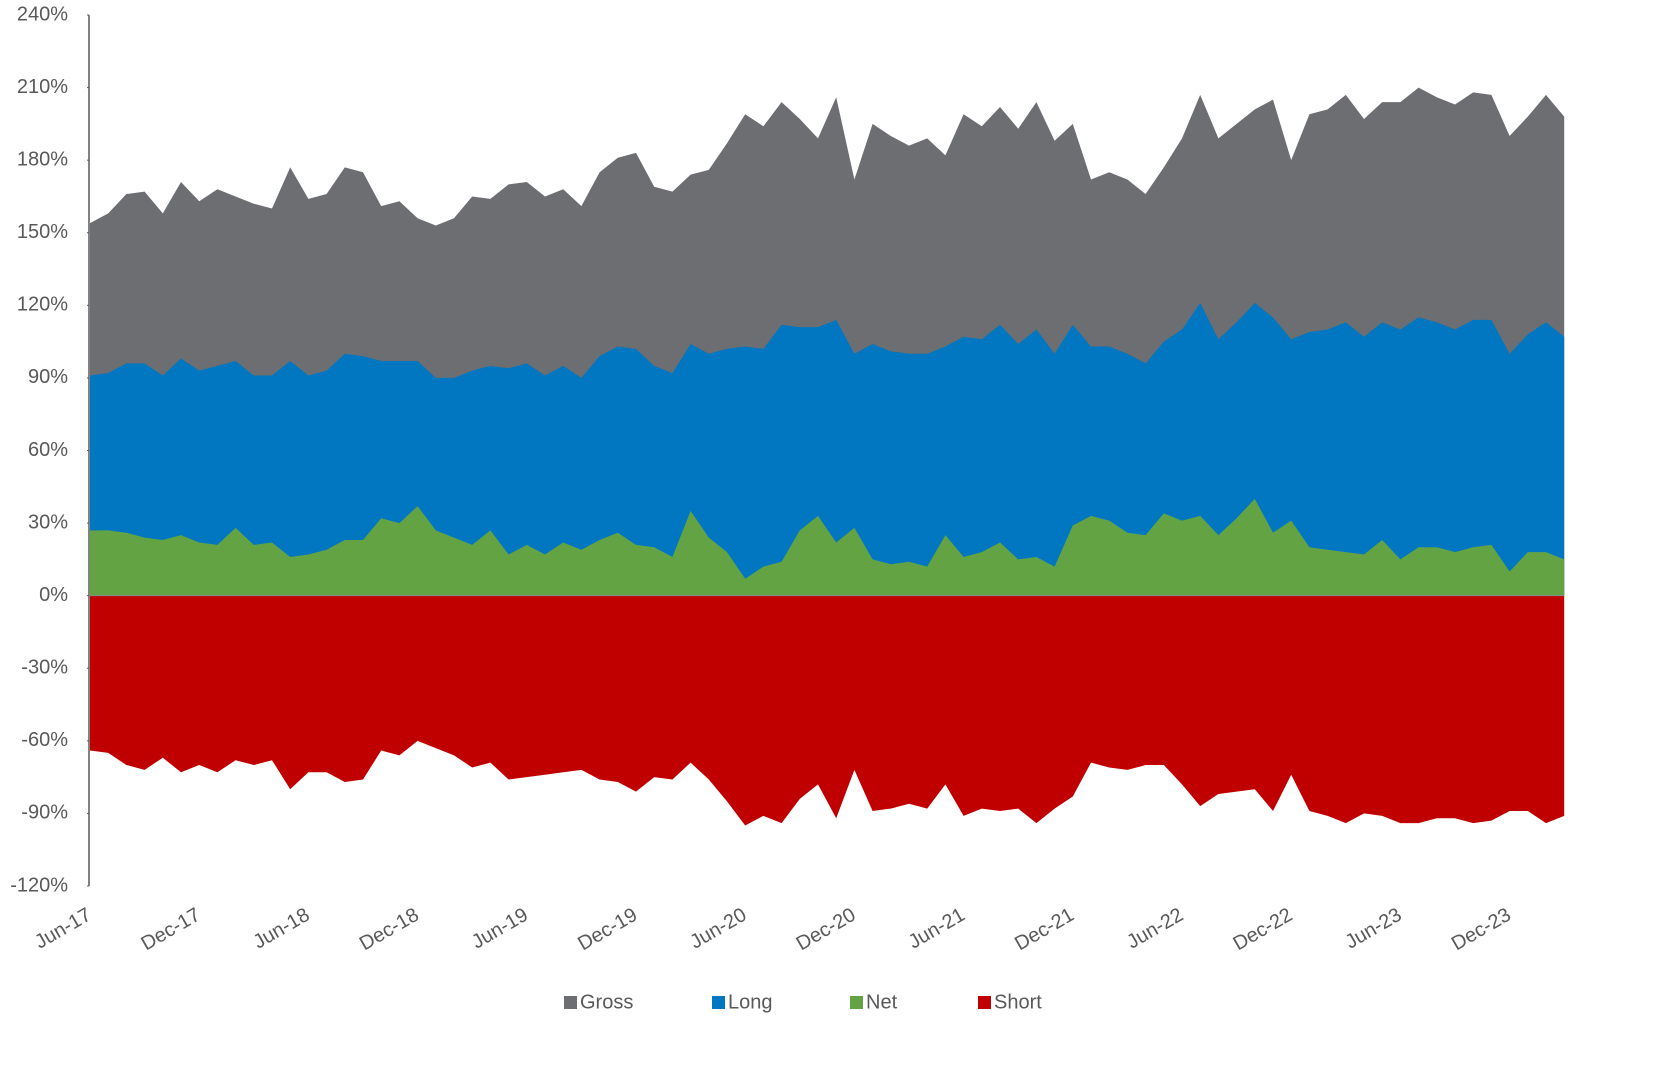 The image size is (1671, 1085). I want to click on area, so click(827, 547).